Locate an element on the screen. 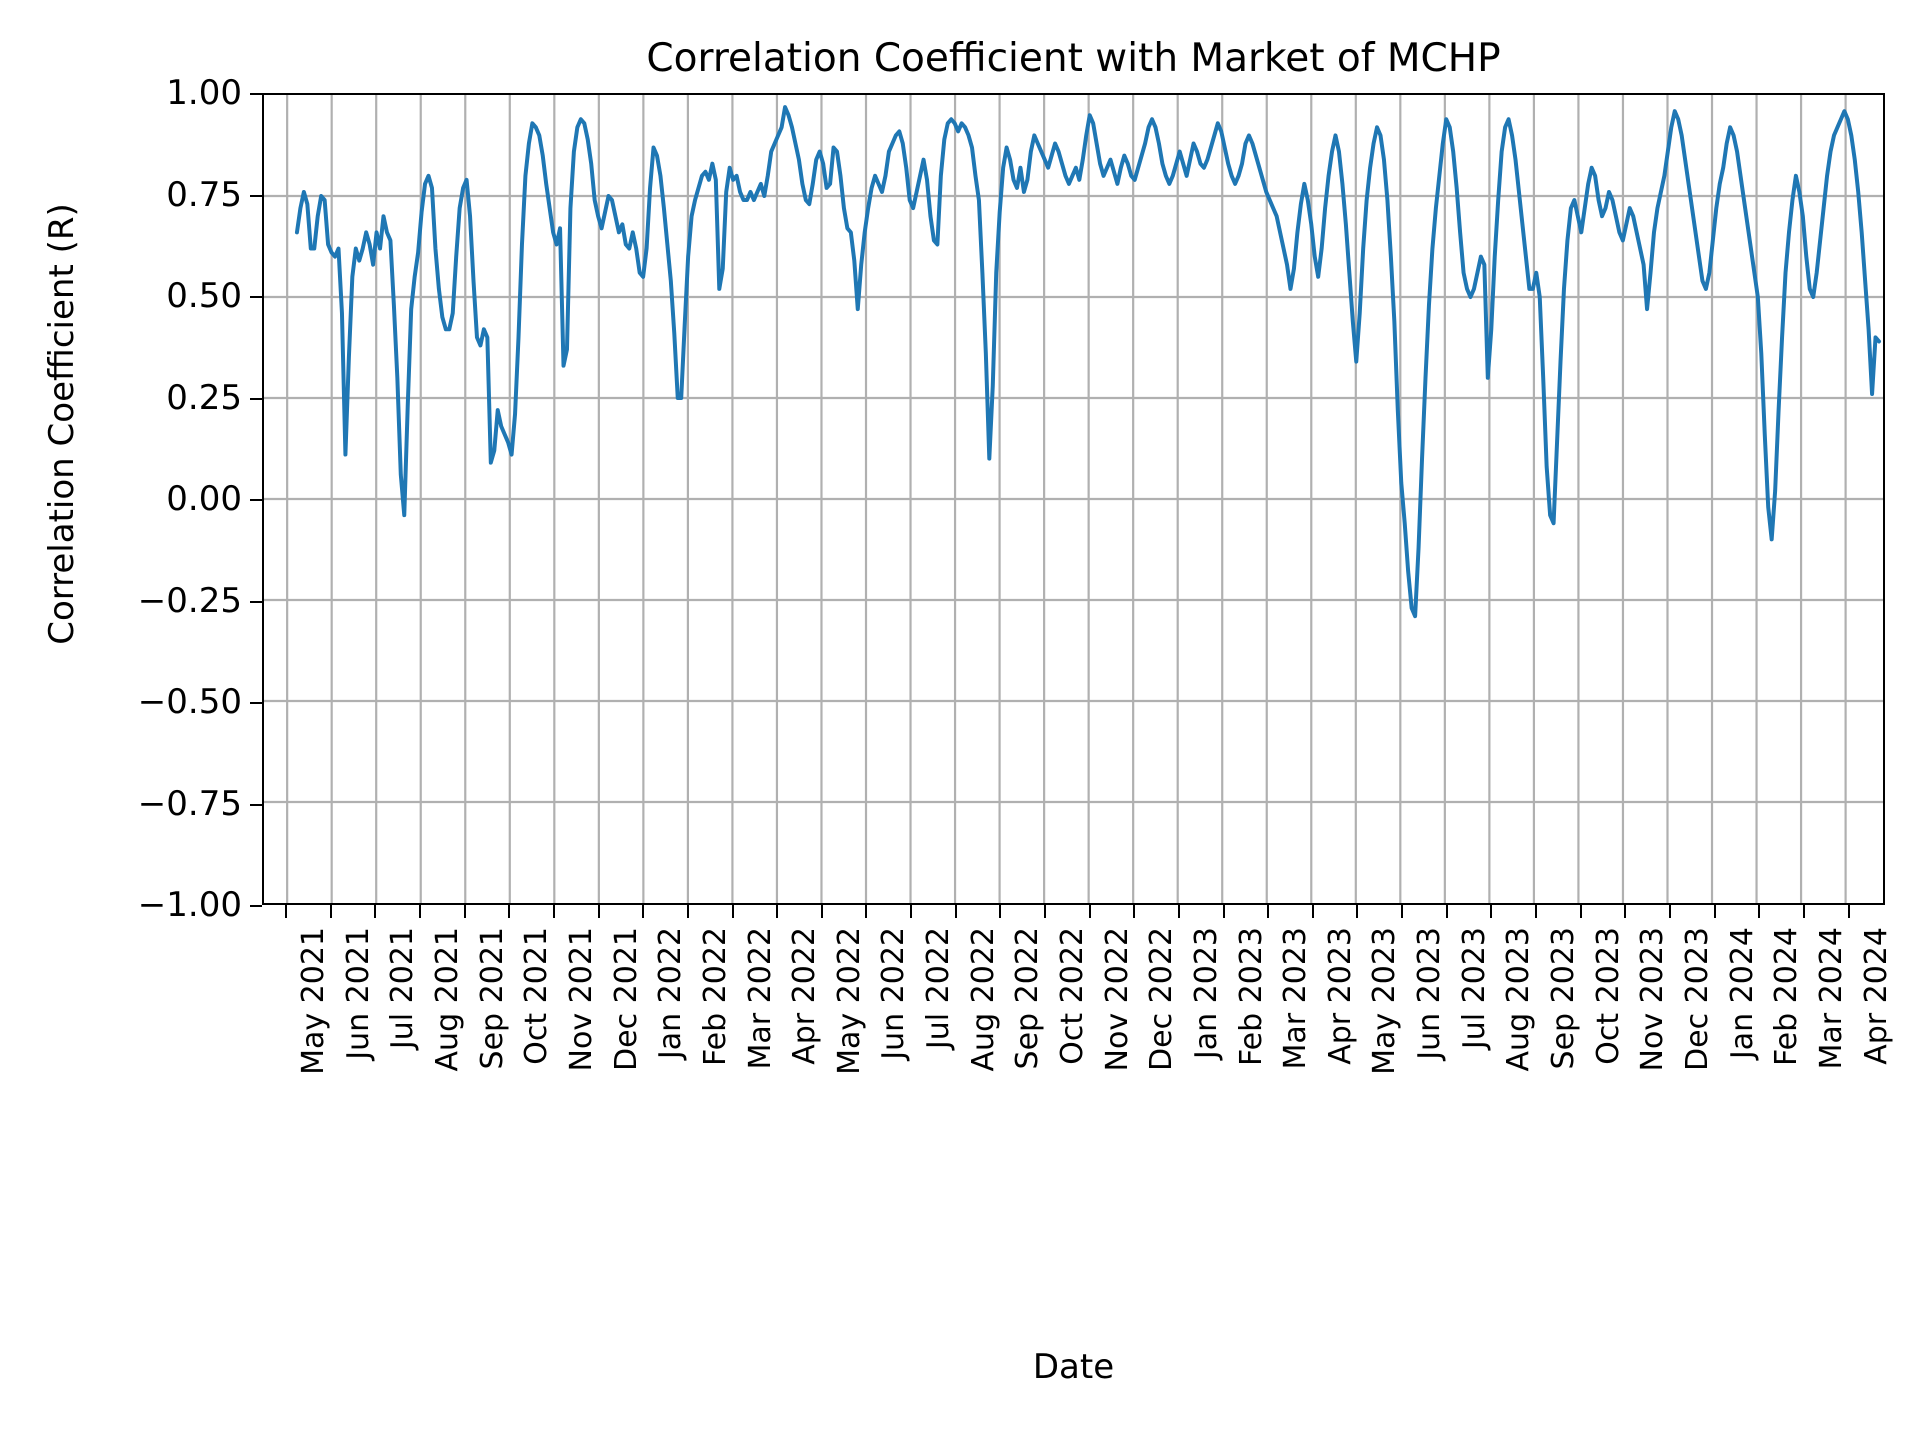  x-tick-label: Mar 2023 is located at coordinates (1296, 998).